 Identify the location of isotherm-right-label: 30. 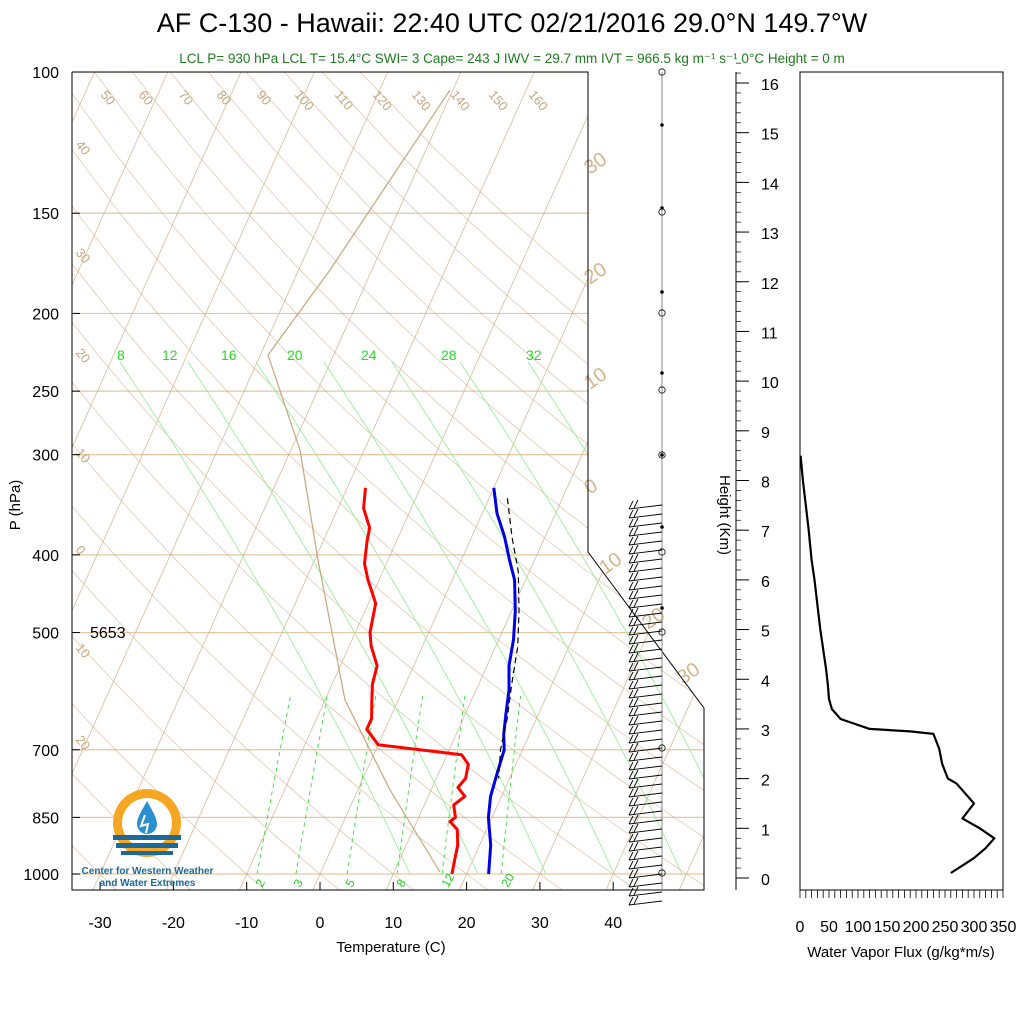
(595, 163).